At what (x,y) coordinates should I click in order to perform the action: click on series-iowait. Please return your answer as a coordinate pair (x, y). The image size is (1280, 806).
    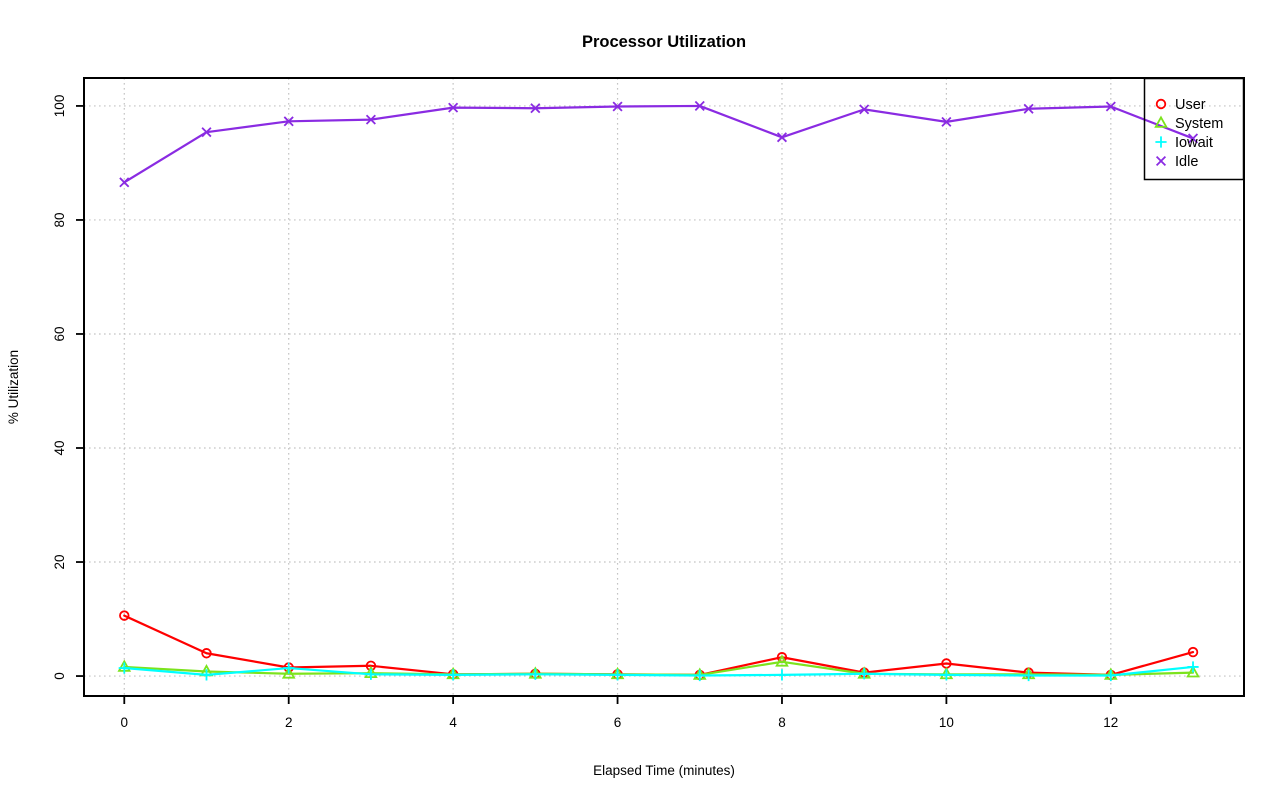
    Looking at the image, I should click on (658, 671).